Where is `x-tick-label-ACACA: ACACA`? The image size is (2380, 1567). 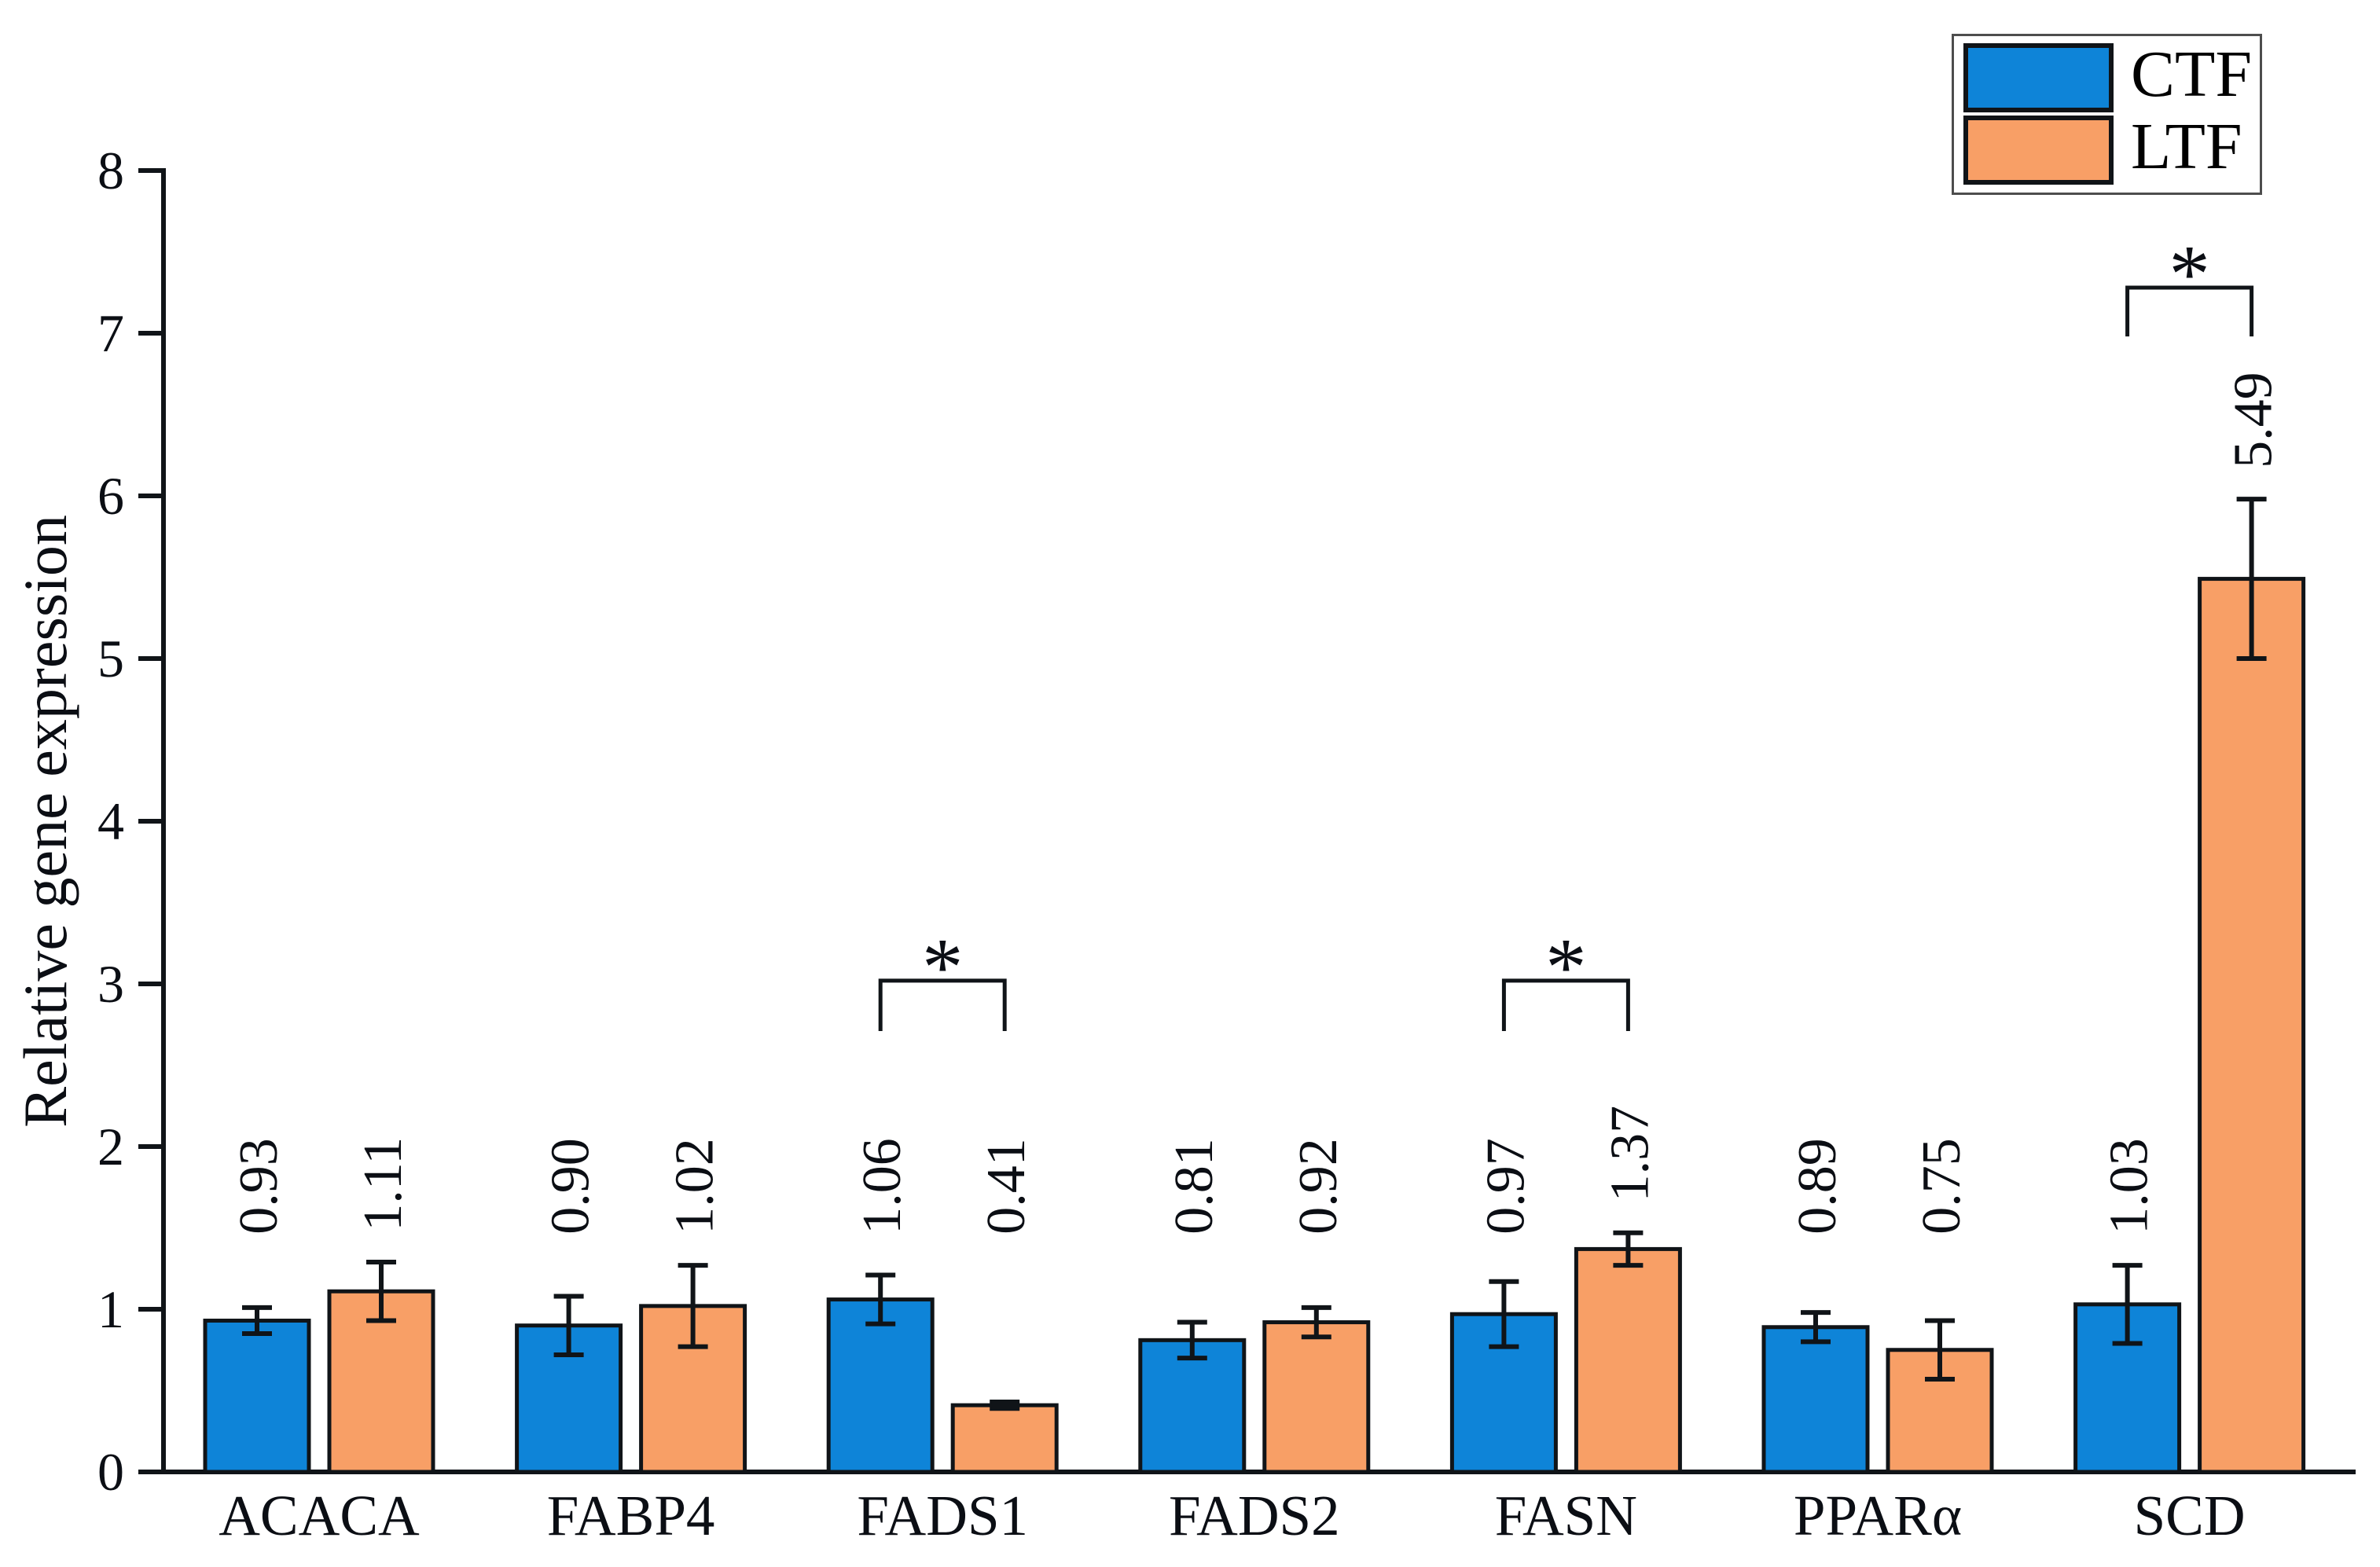 x-tick-label-ACACA: ACACA is located at coordinates (319, 1516).